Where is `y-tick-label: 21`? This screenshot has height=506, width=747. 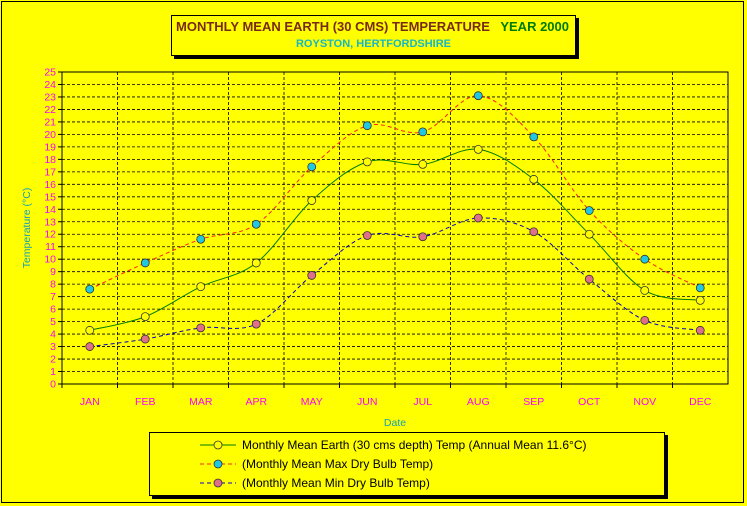 y-tick-label: 21 is located at coordinates (50, 122).